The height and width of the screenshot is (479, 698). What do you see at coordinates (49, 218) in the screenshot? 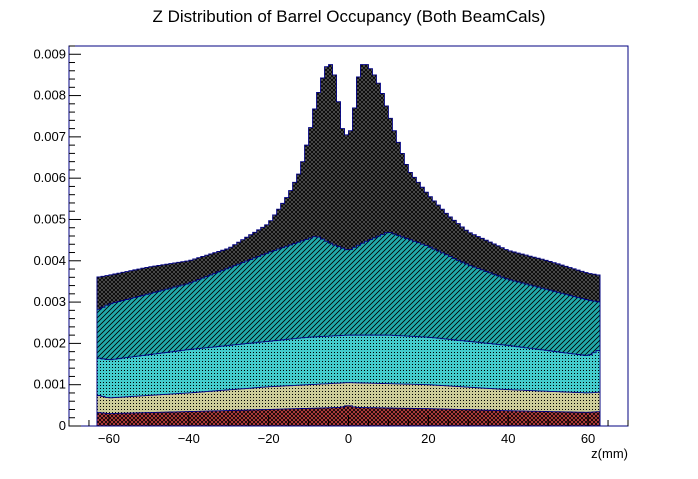
I see `y-tick-label: 0.005` at bounding box center [49, 218].